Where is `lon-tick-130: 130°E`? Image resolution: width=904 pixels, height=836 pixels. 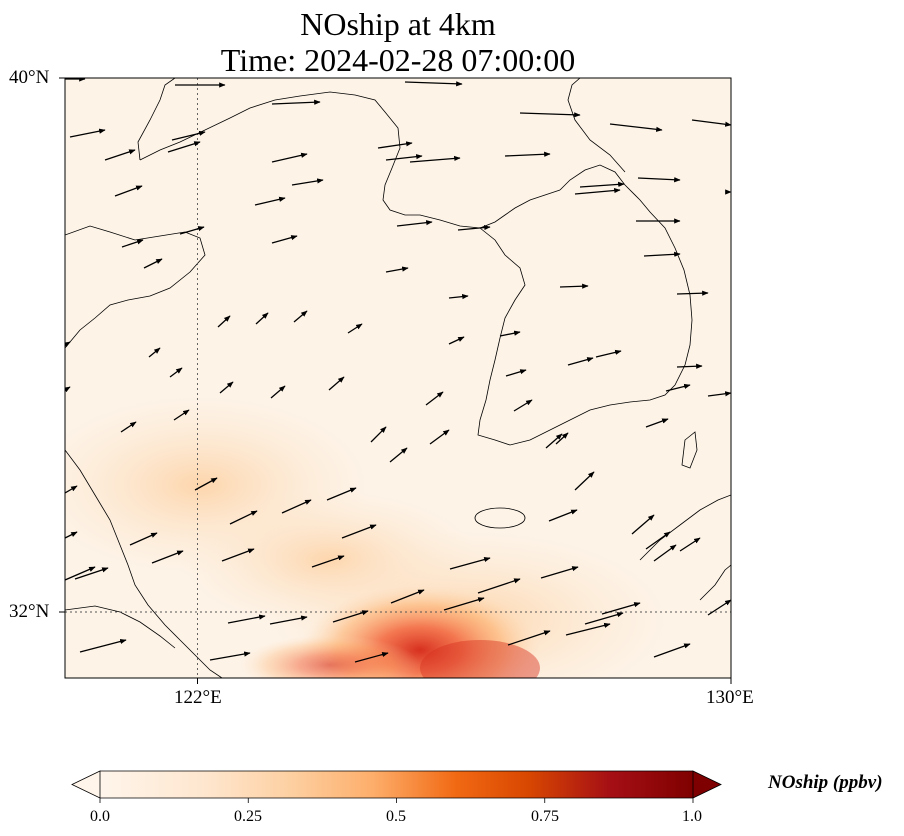 lon-tick-130: 130°E is located at coordinates (730, 697).